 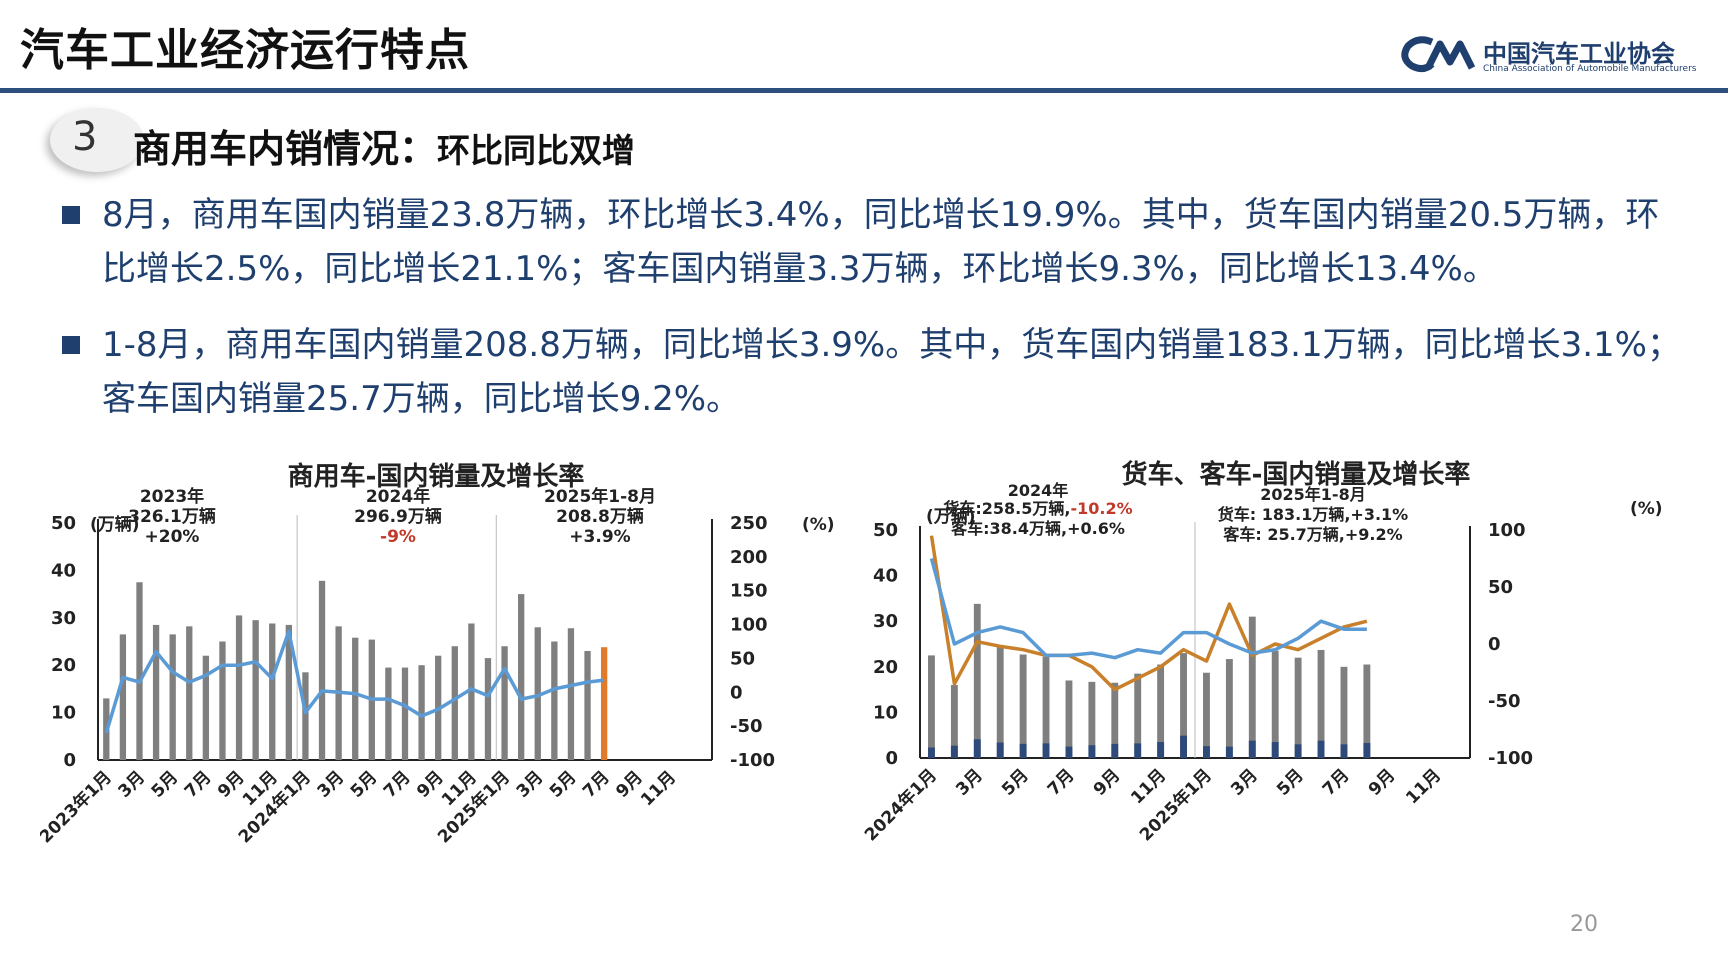 I want to click on annotation-line: 货车: 183.1万辆,+3.1%, so click(x=1313, y=514).